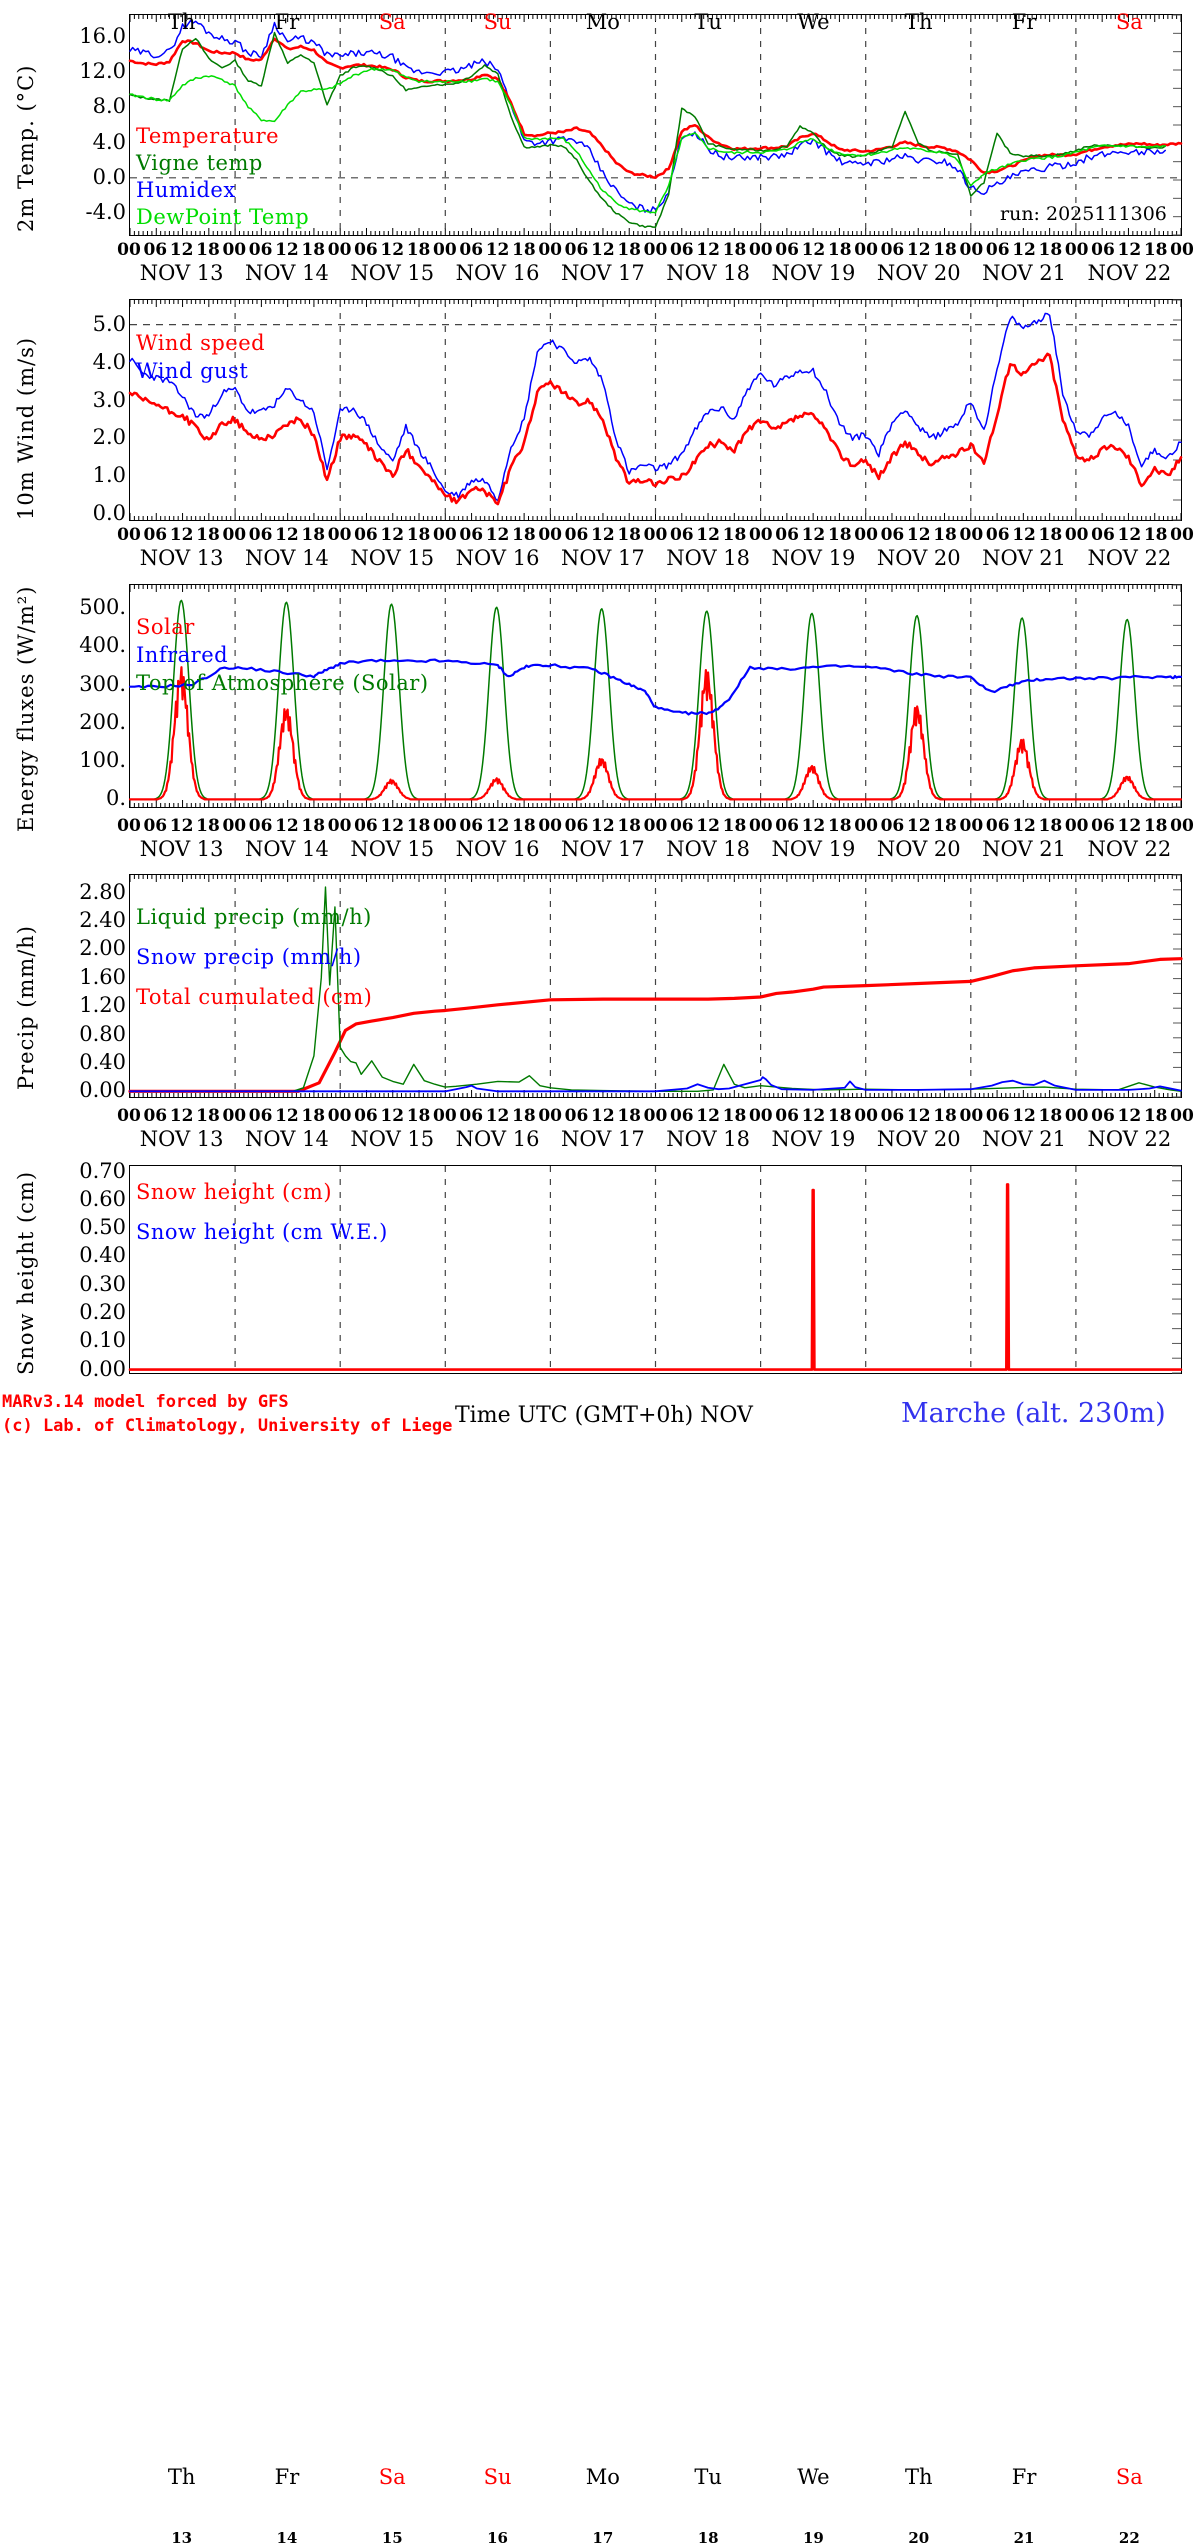 Image resolution: width=1194 pixels, height=2547 pixels. Describe the element at coordinates (497, 849) in the screenshot. I see `day-label: NOV 16` at that location.